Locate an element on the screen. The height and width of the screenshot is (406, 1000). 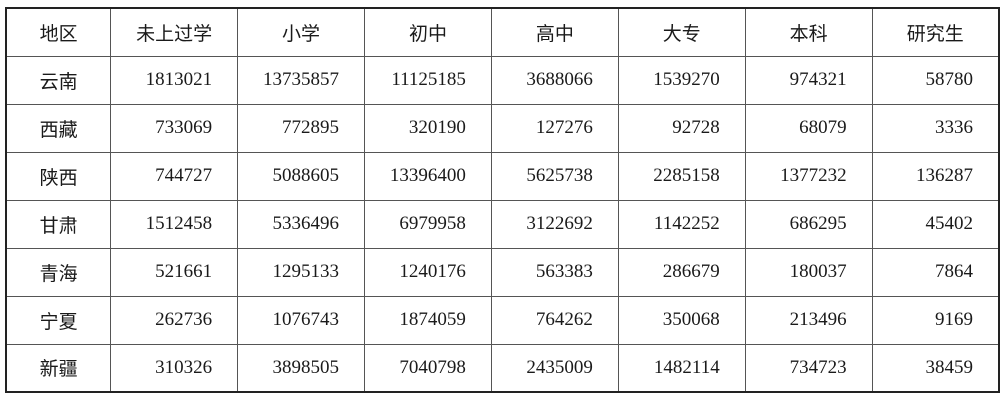
value-cell: 180037 is located at coordinates (808, 272).